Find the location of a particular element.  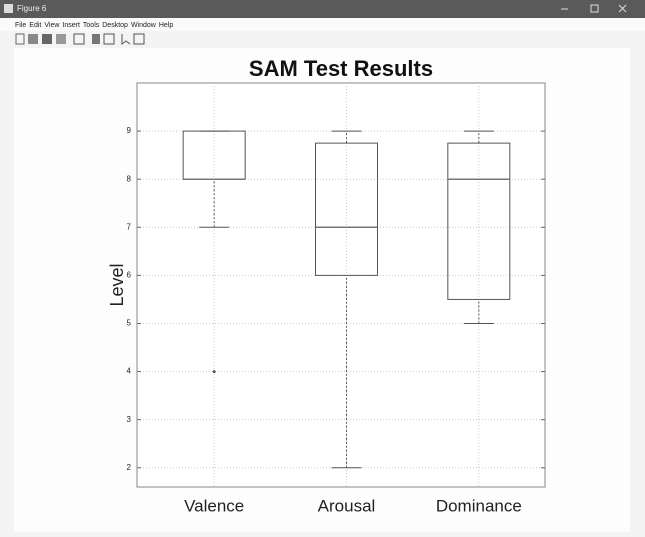

tool-save is located at coordinates (47, 39).